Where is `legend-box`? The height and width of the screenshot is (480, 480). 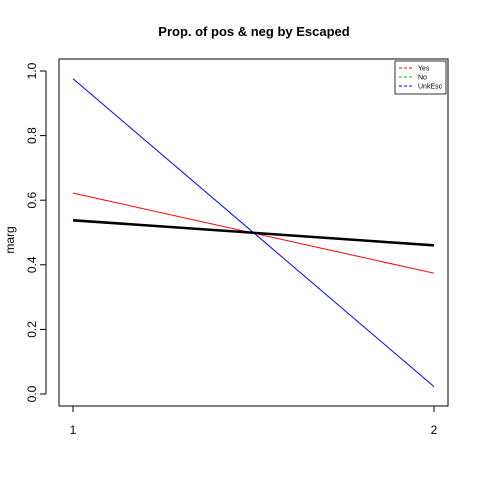
legend-box is located at coordinates (420, 77).